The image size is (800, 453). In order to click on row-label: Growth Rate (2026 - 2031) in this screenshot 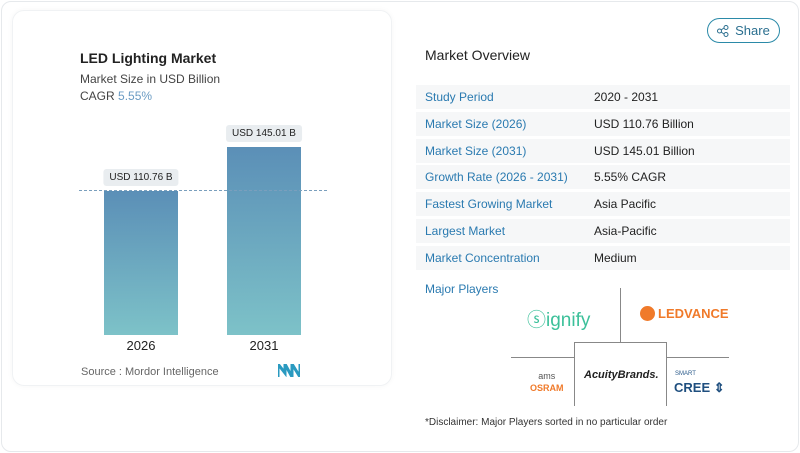, I will do `click(496, 177)`.